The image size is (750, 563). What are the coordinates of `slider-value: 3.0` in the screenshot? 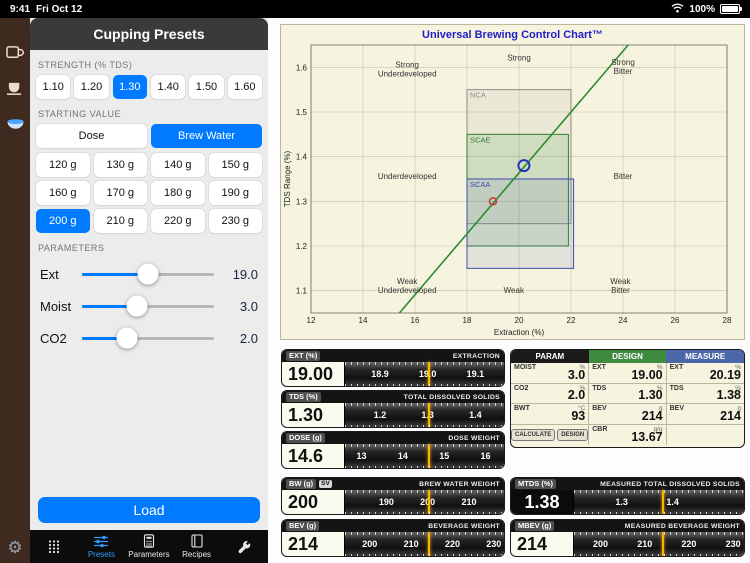 It's located at (248, 306).